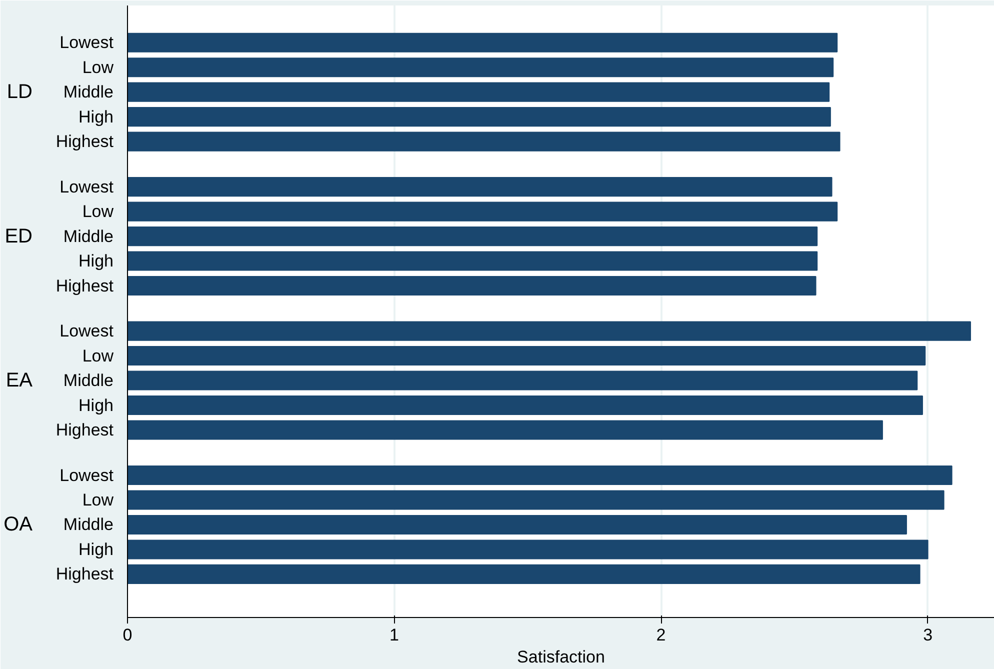 The width and height of the screenshot is (994, 669). Describe the element at coordinates (127, 635) in the screenshot. I see `x-tick-label: 0` at that location.